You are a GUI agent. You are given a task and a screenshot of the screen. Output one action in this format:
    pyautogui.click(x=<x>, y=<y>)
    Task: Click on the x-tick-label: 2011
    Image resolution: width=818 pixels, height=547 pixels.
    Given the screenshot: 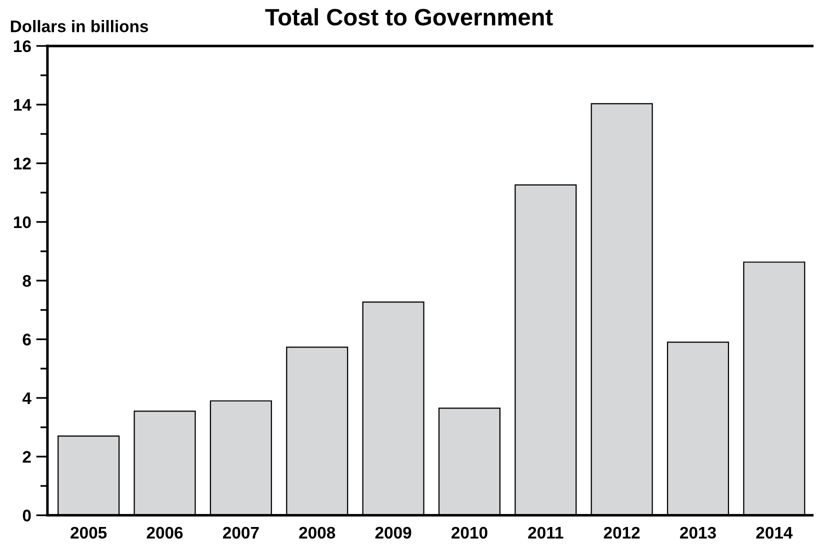 What is the action you would take?
    pyautogui.click(x=546, y=532)
    